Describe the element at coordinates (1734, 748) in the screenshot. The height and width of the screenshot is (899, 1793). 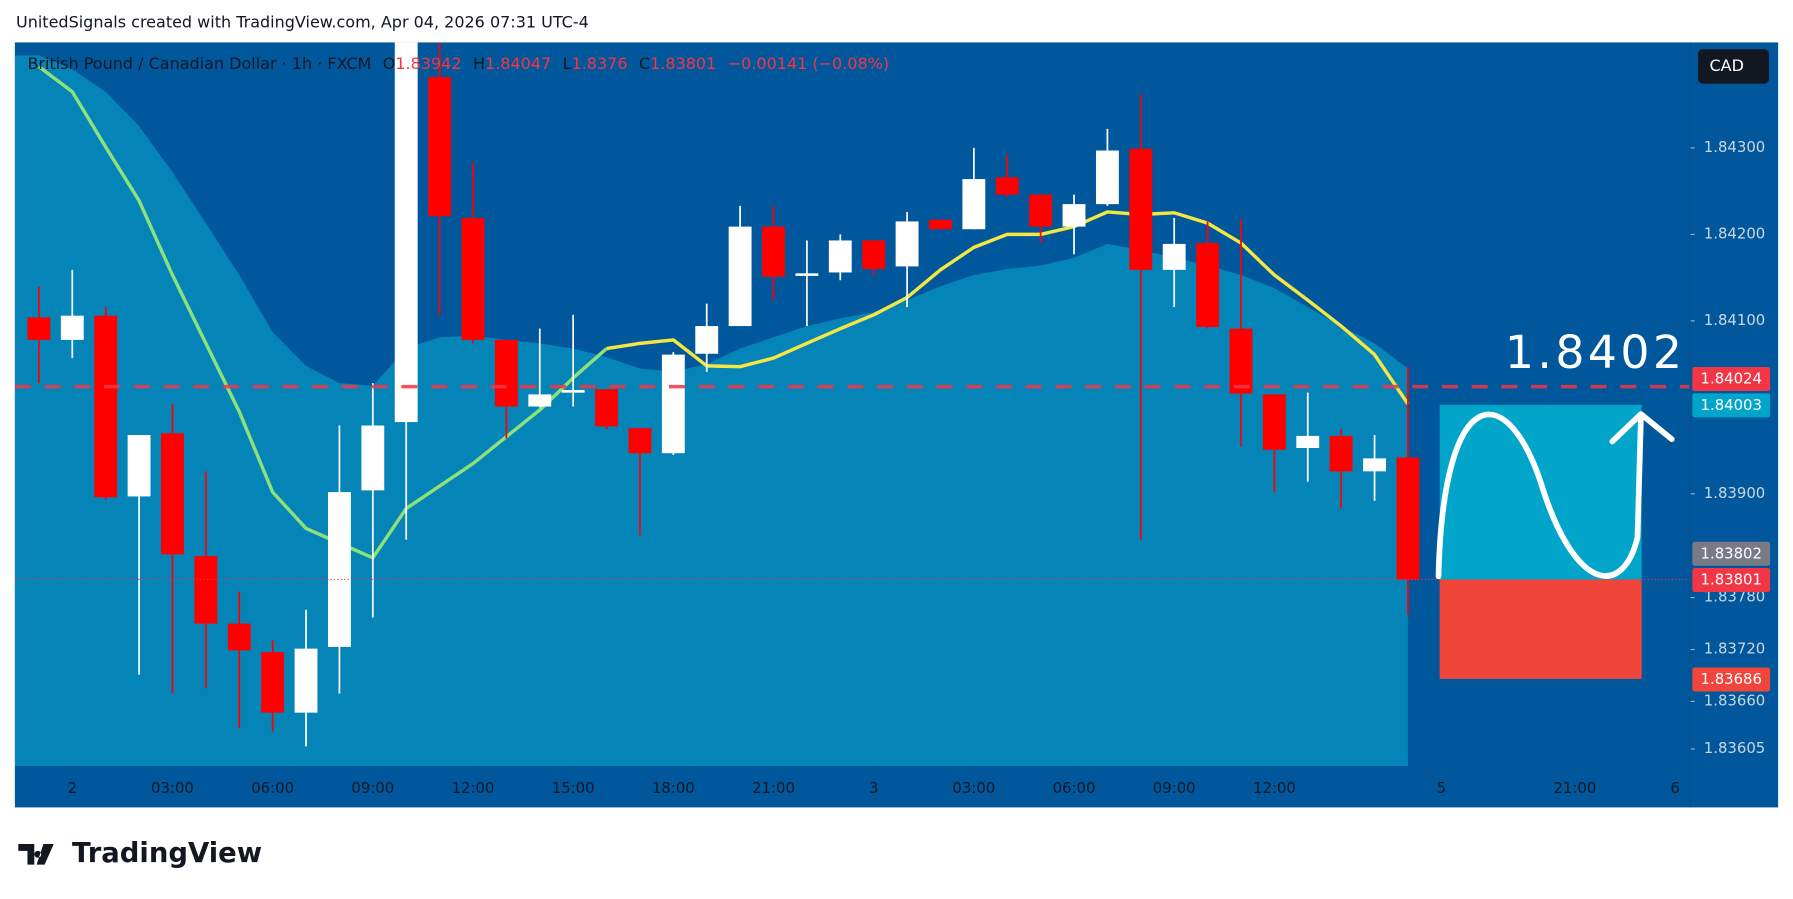
I see `y-tick-label: 1.83605` at that location.